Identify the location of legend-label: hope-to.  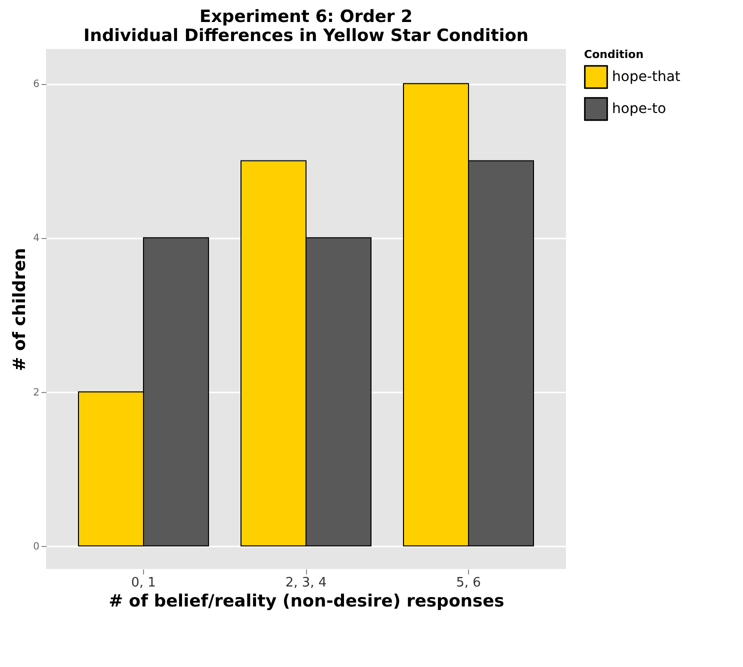
(639, 109).